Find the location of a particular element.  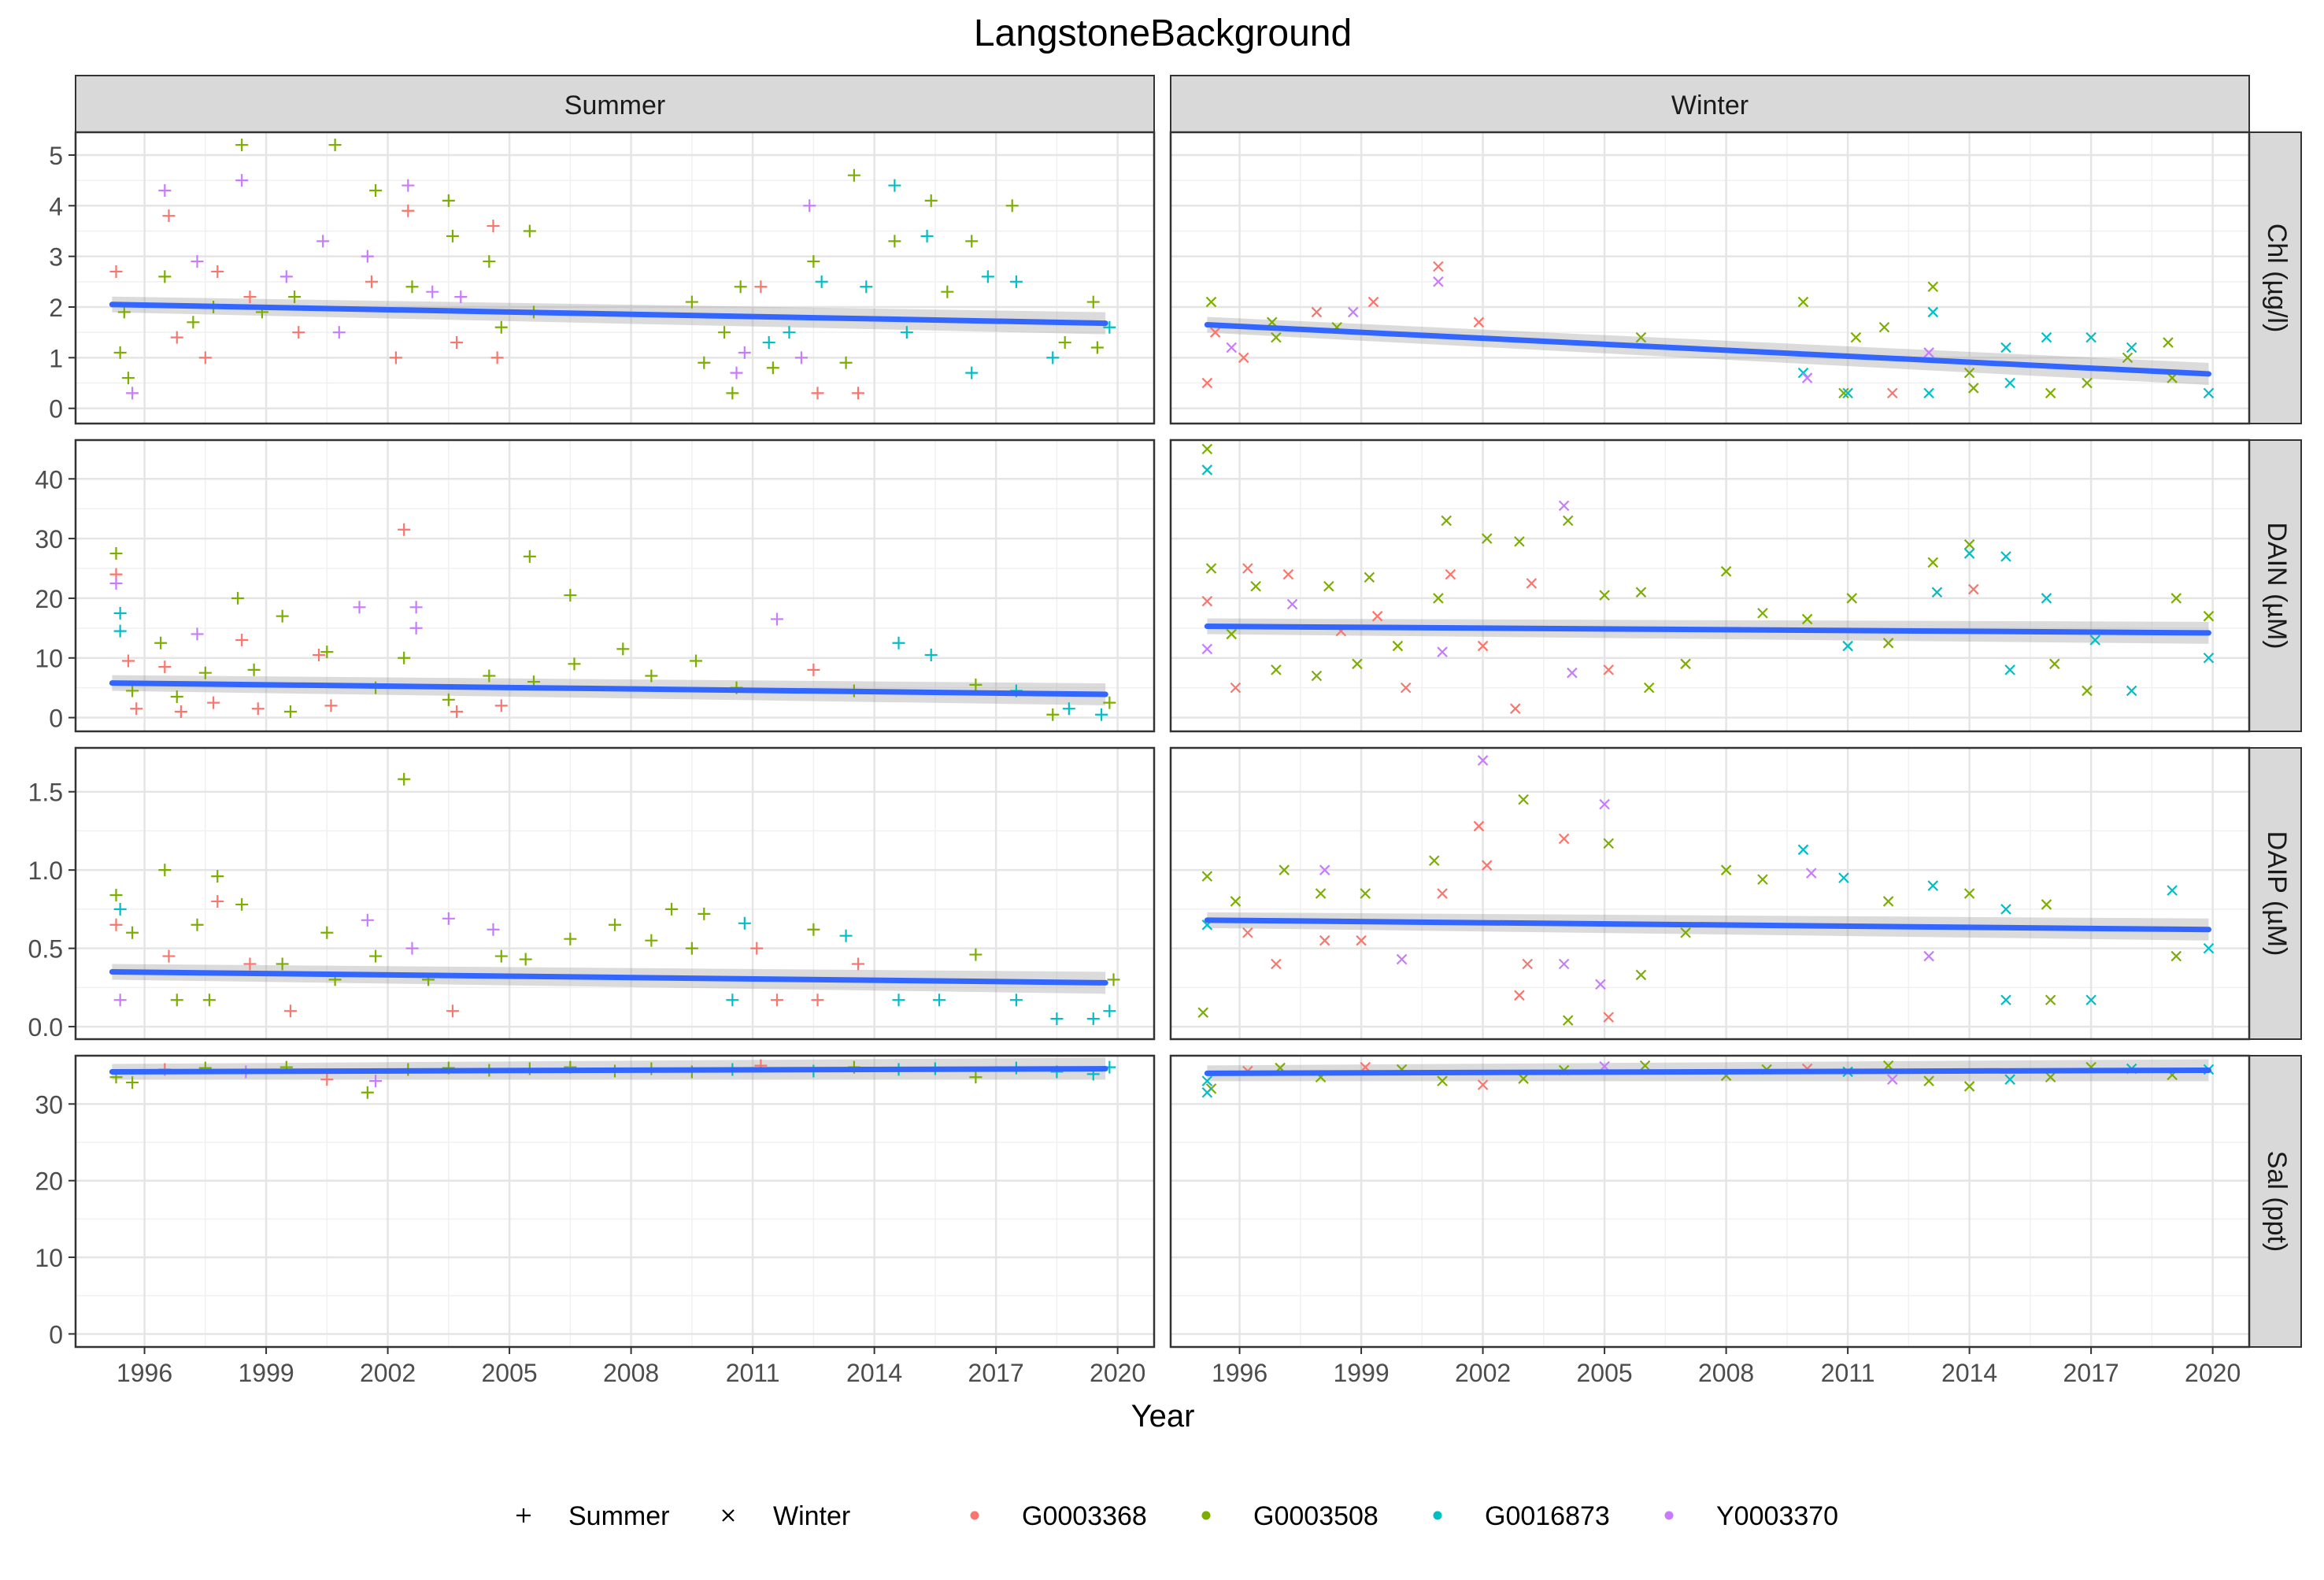

y-tick-label: 0 is located at coordinates (56, 719).